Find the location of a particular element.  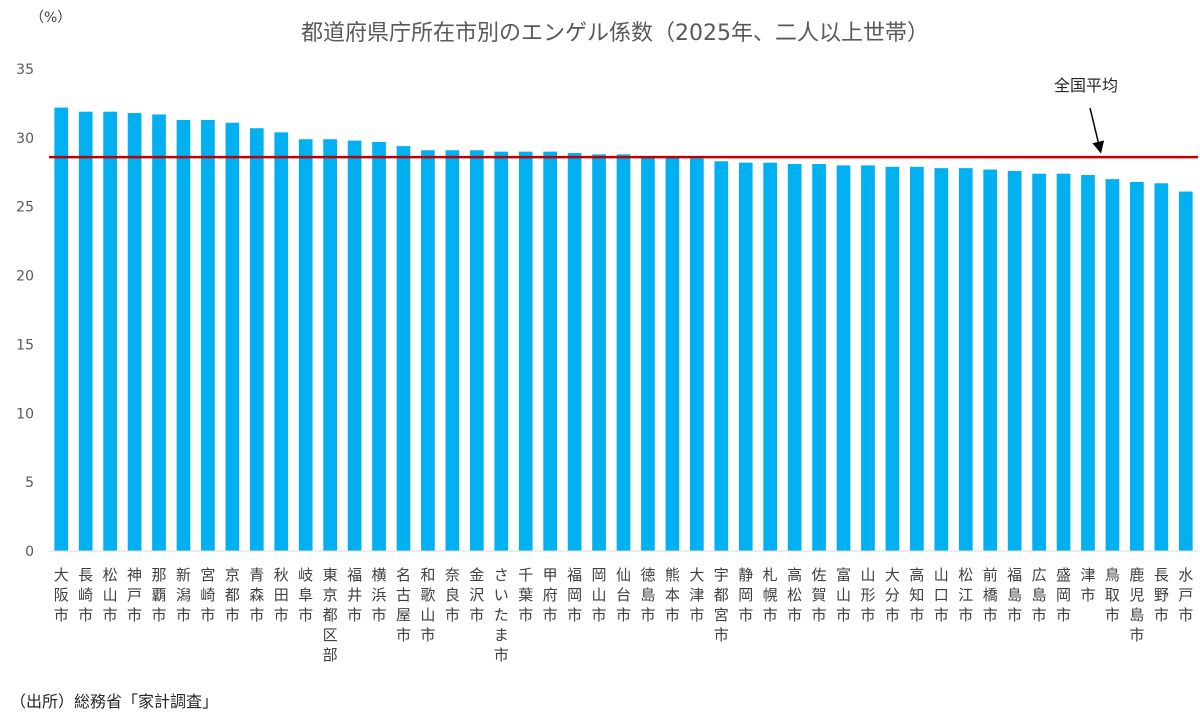

x-category-label: 大阪市 is located at coordinates (61, 595).